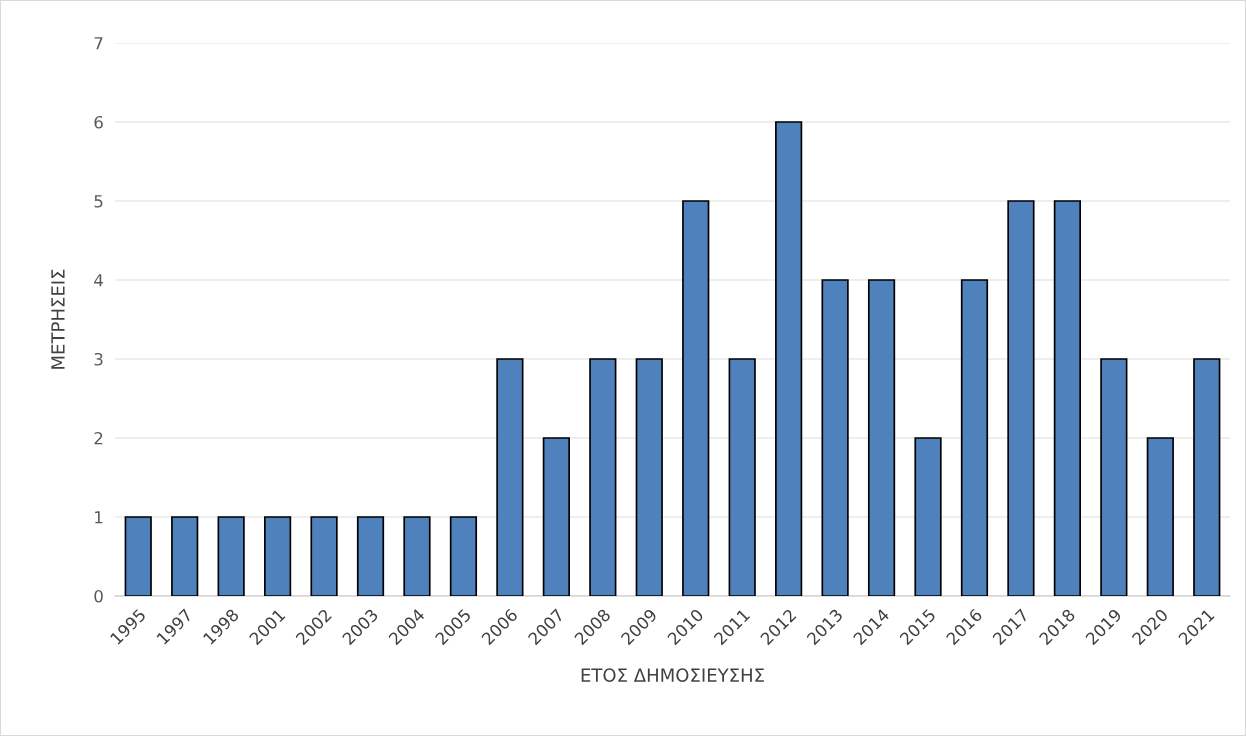 This screenshot has height=736, width=1246. Describe the element at coordinates (98, 438) in the screenshot. I see `y-tick-label: 2` at that location.